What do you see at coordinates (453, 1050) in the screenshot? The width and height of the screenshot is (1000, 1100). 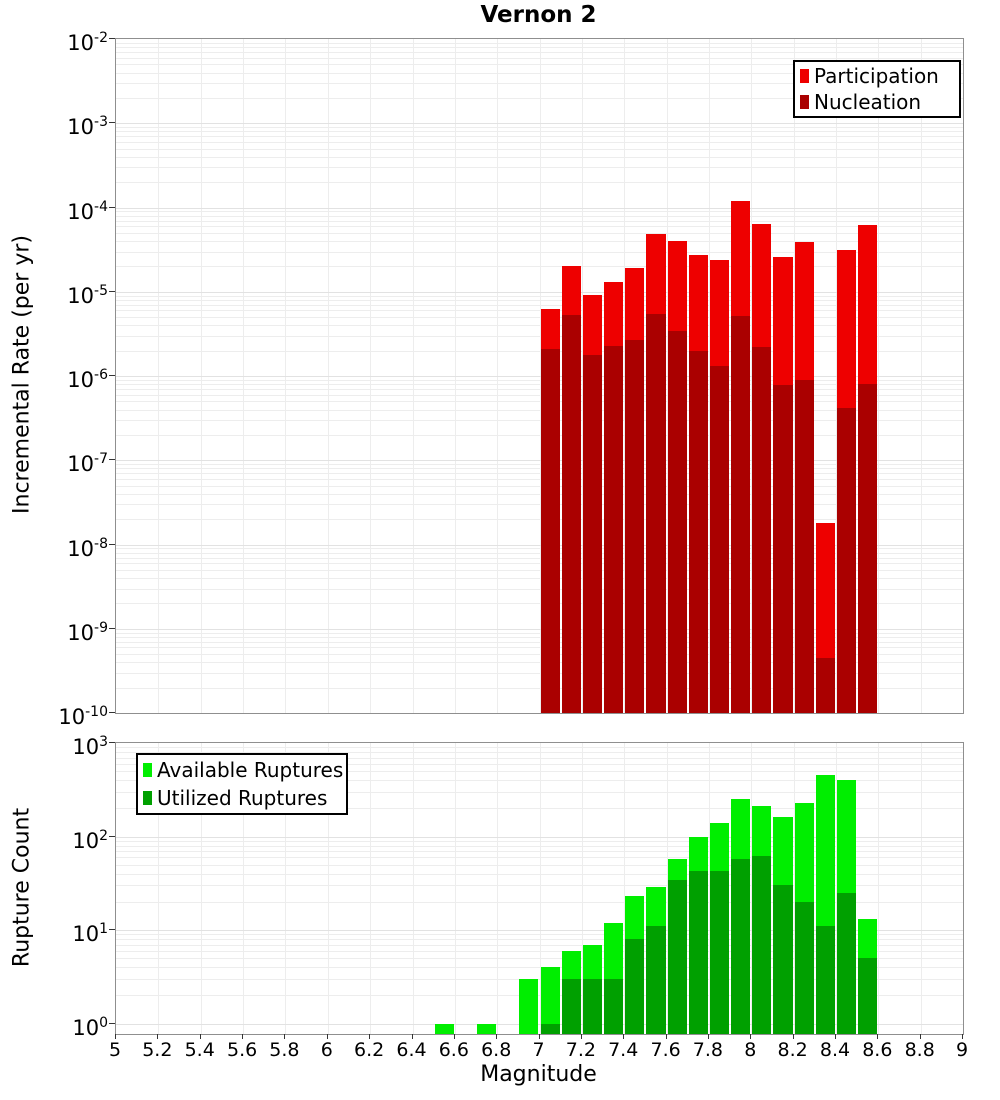 I see `x-tick-label: 6.6` at bounding box center [453, 1050].